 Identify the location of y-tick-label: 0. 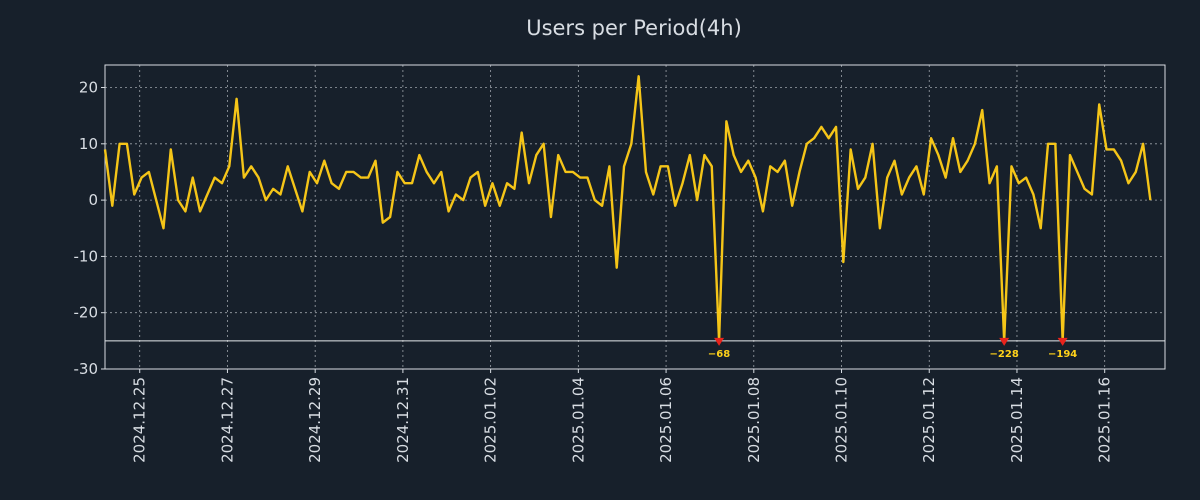
(93, 200).